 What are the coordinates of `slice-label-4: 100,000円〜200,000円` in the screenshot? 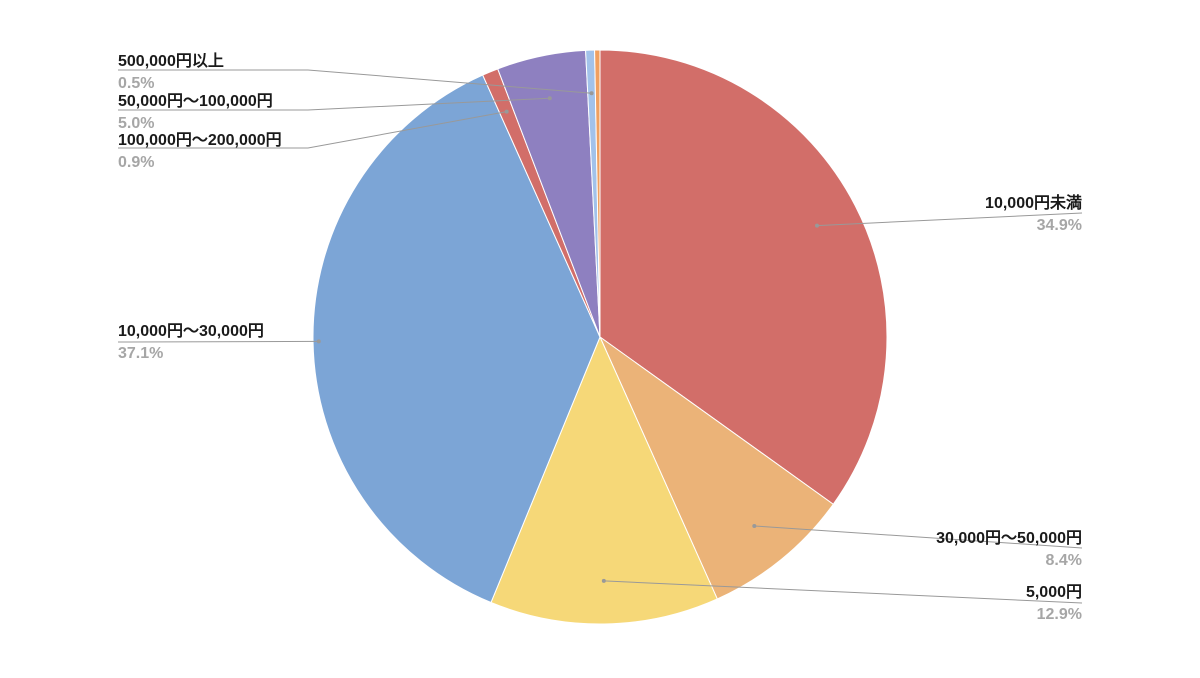 It's located at (200, 140).